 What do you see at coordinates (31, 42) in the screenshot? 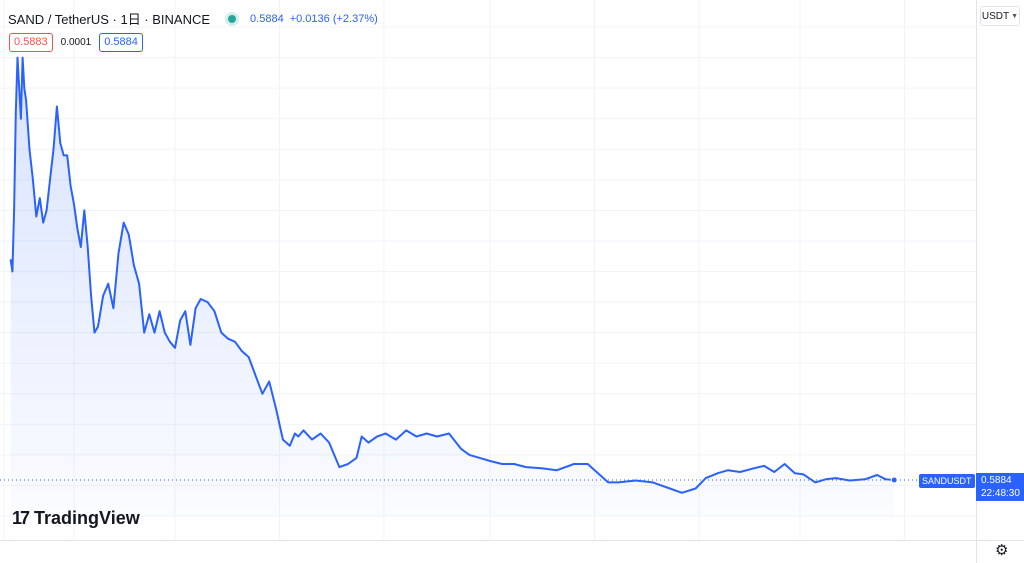
I see `bid-price: 0.5883` at bounding box center [31, 42].